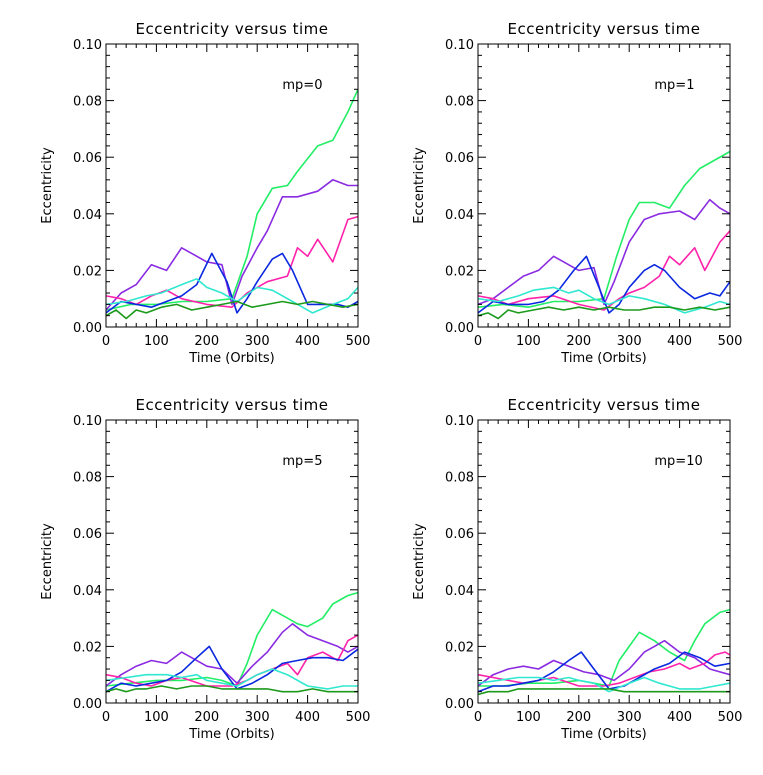 The width and height of the screenshot is (763, 775). I want to click on mp-annotation: mp=10, so click(678, 461).